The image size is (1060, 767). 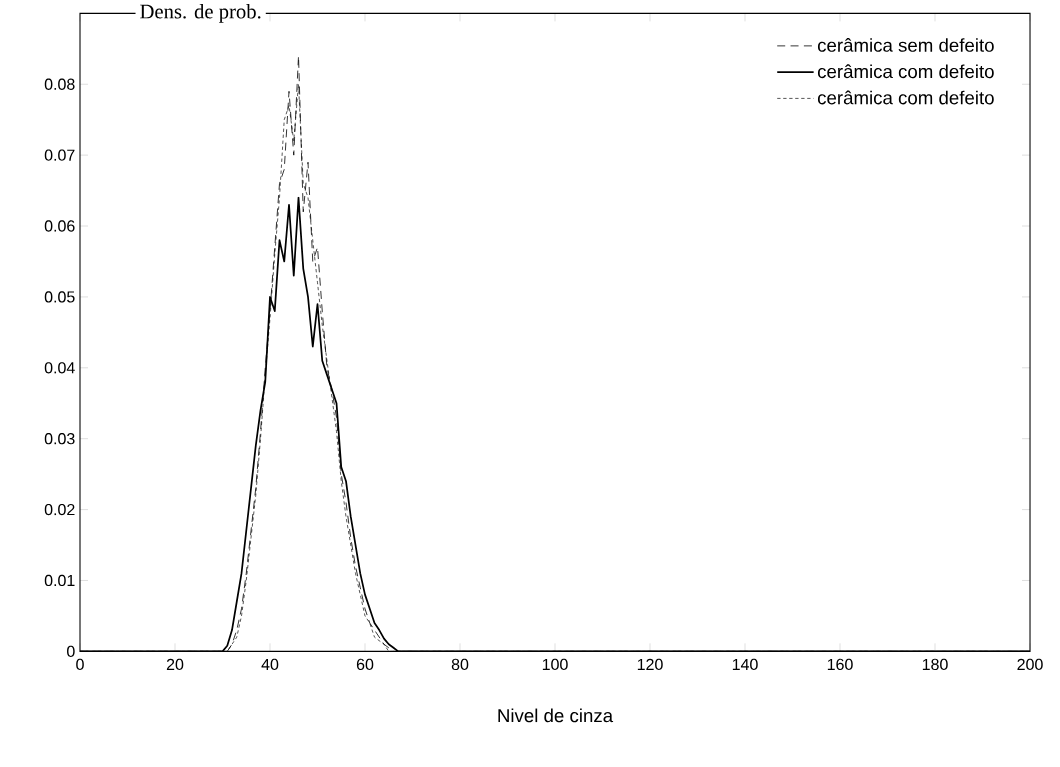 What do you see at coordinates (59, 84) in the screenshot?
I see `y-tick-label: 0.08` at bounding box center [59, 84].